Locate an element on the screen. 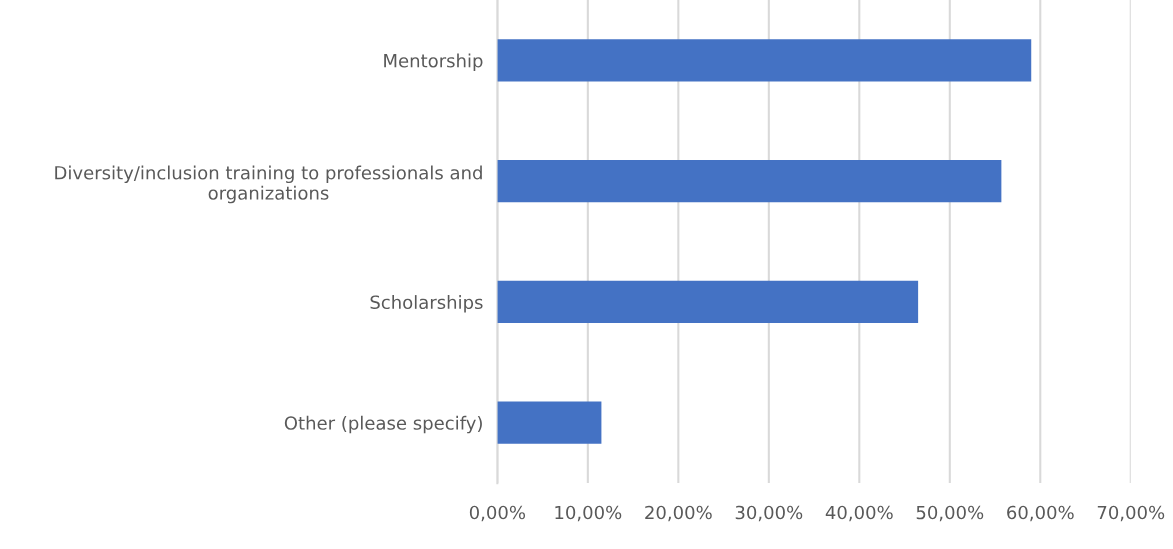 This screenshot has height=549, width=1173. y-tick-label: Scholarships is located at coordinates (426, 304).